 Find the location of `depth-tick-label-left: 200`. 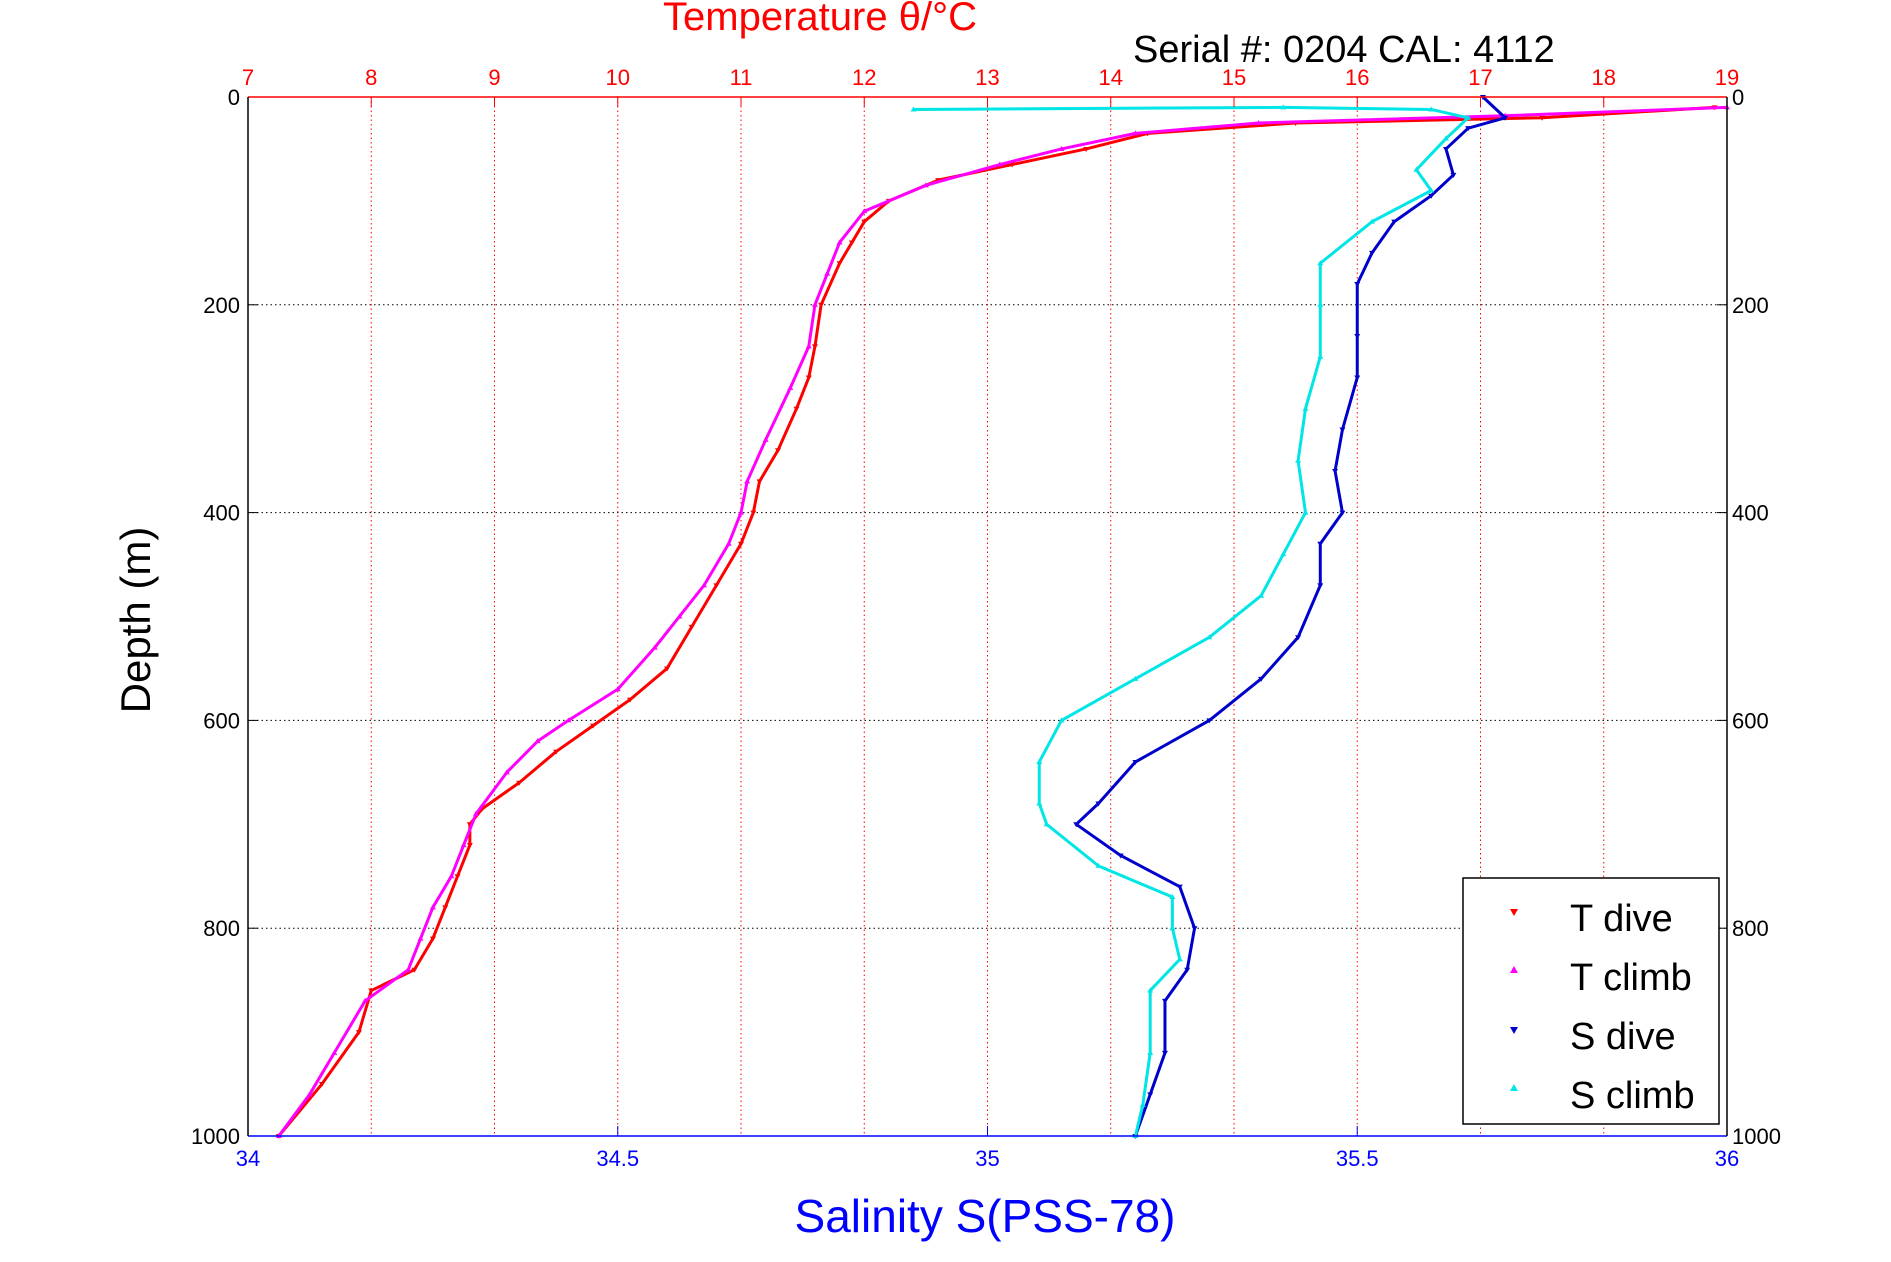

depth-tick-label-left: 200 is located at coordinates (221, 305).